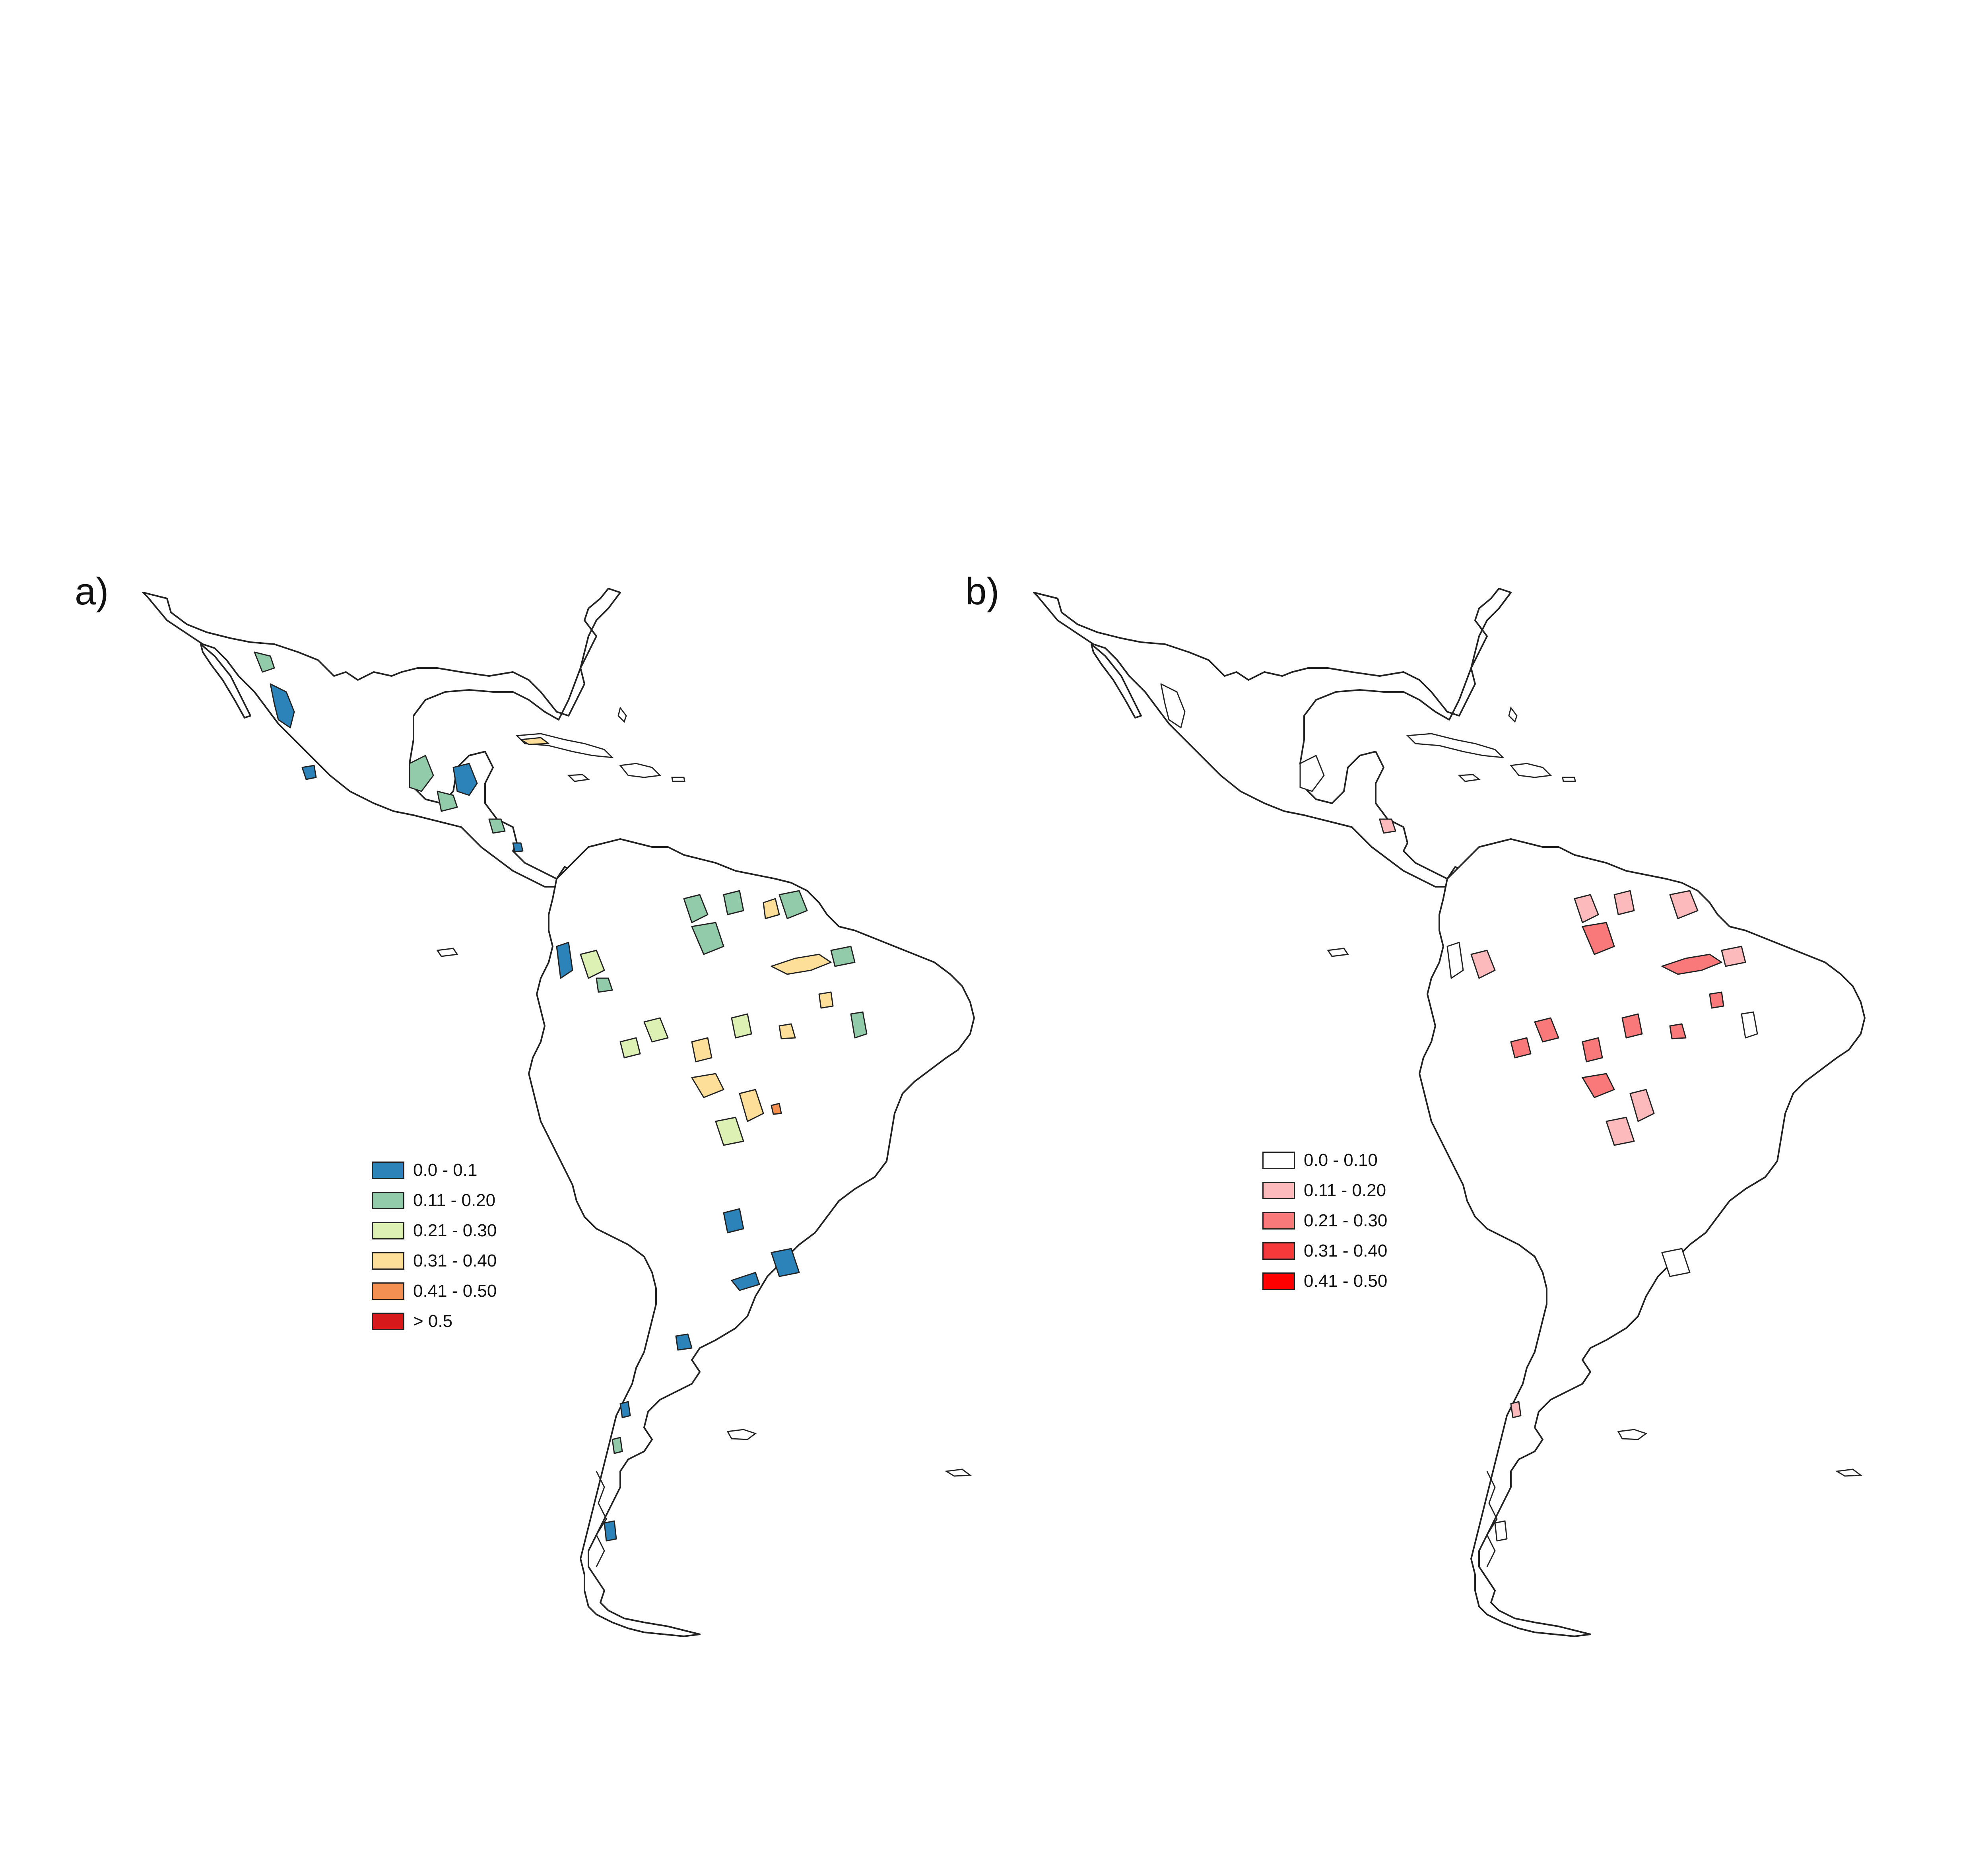  I want to click on region-b-gy2, so click(1684, 904).